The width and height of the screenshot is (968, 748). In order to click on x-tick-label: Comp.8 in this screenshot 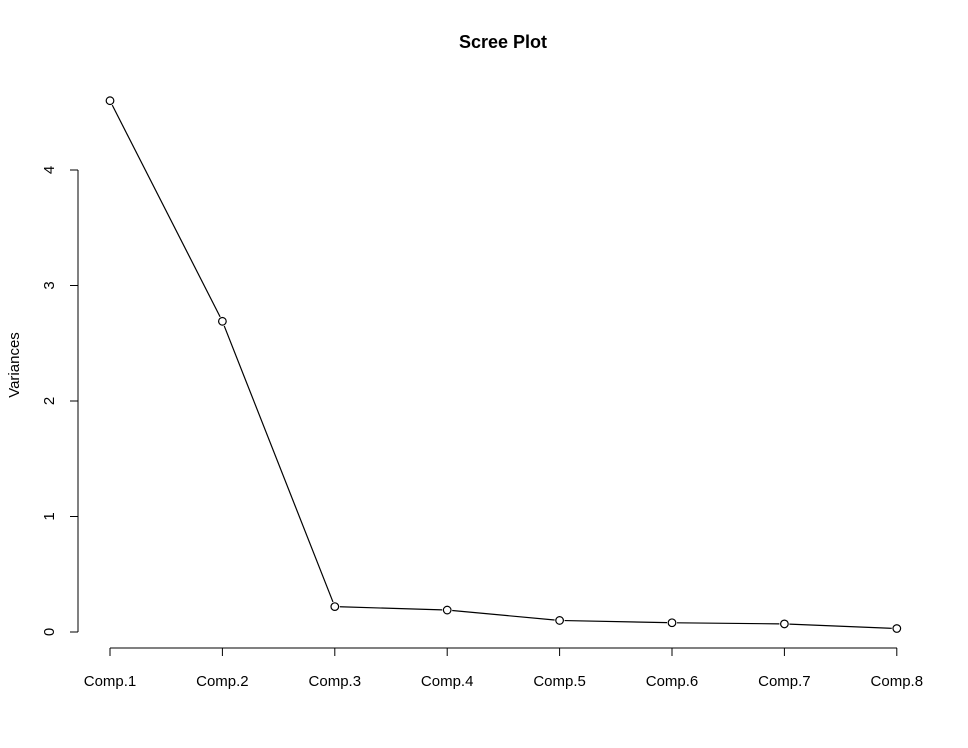, I will do `click(897, 681)`.